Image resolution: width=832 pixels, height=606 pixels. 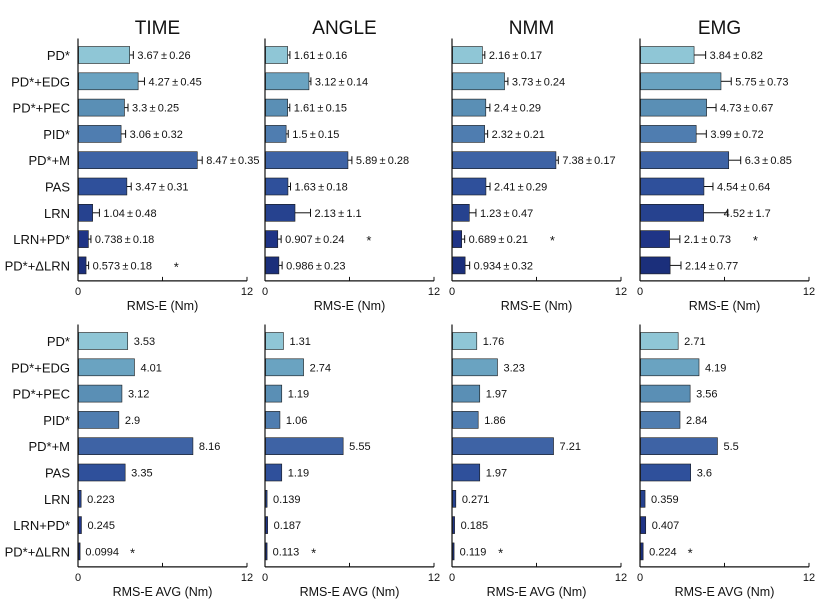 What do you see at coordinates (475, 526) in the screenshot?
I see `data-label: 0.185` at bounding box center [475, 526].